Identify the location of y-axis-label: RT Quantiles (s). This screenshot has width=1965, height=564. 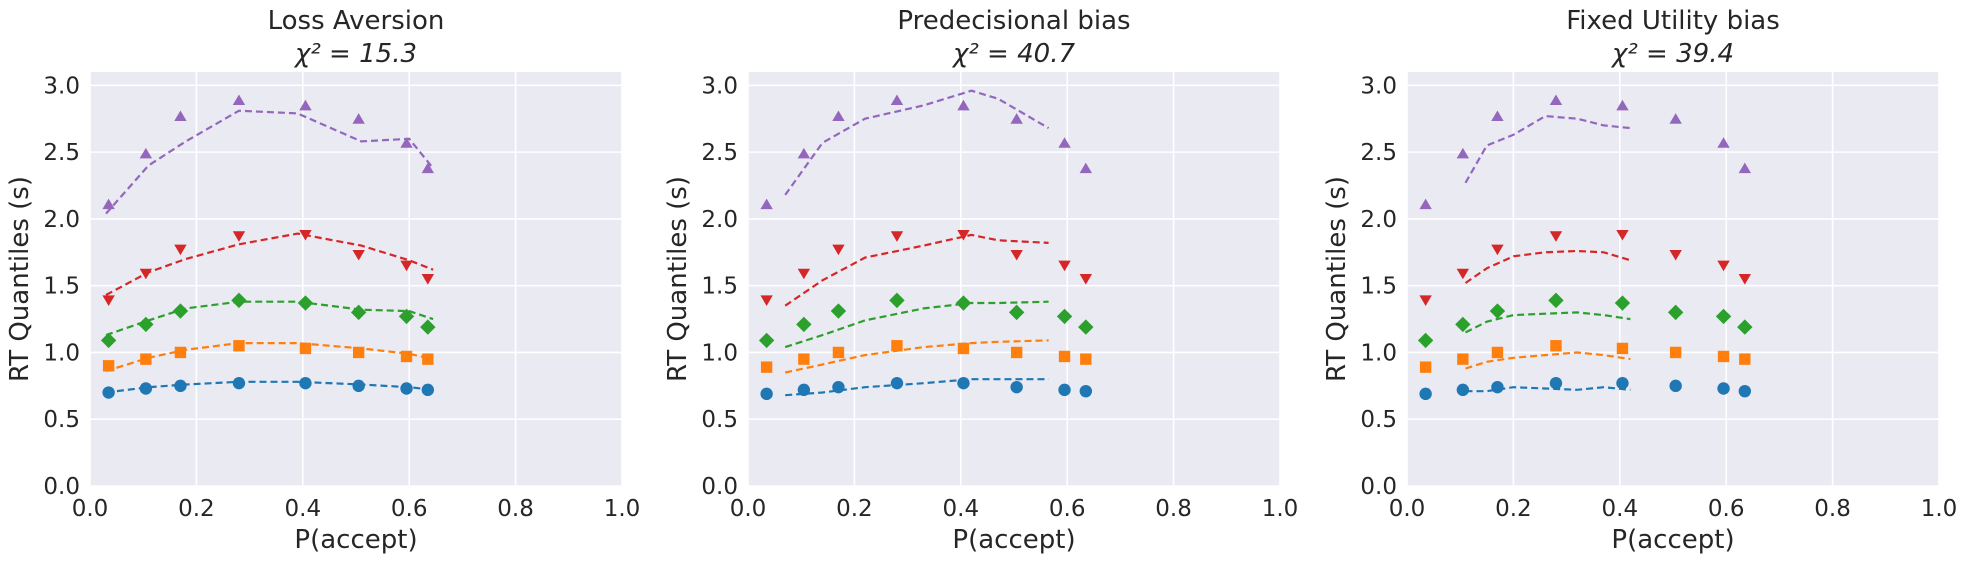
(20, 279).